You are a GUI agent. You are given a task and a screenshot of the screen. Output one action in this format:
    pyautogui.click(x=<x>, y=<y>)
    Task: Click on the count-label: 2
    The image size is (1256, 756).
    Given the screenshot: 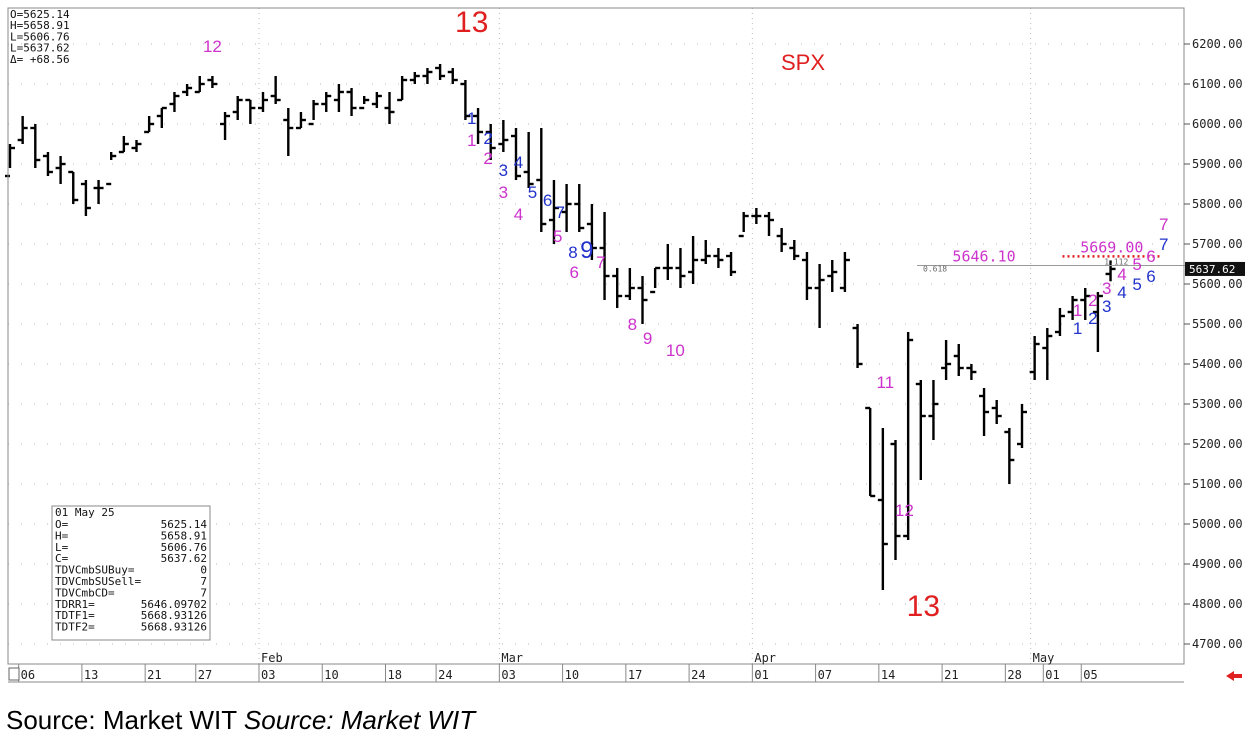 What is the action you would take?
    pyautogui.click(x=1092, y=300)
    